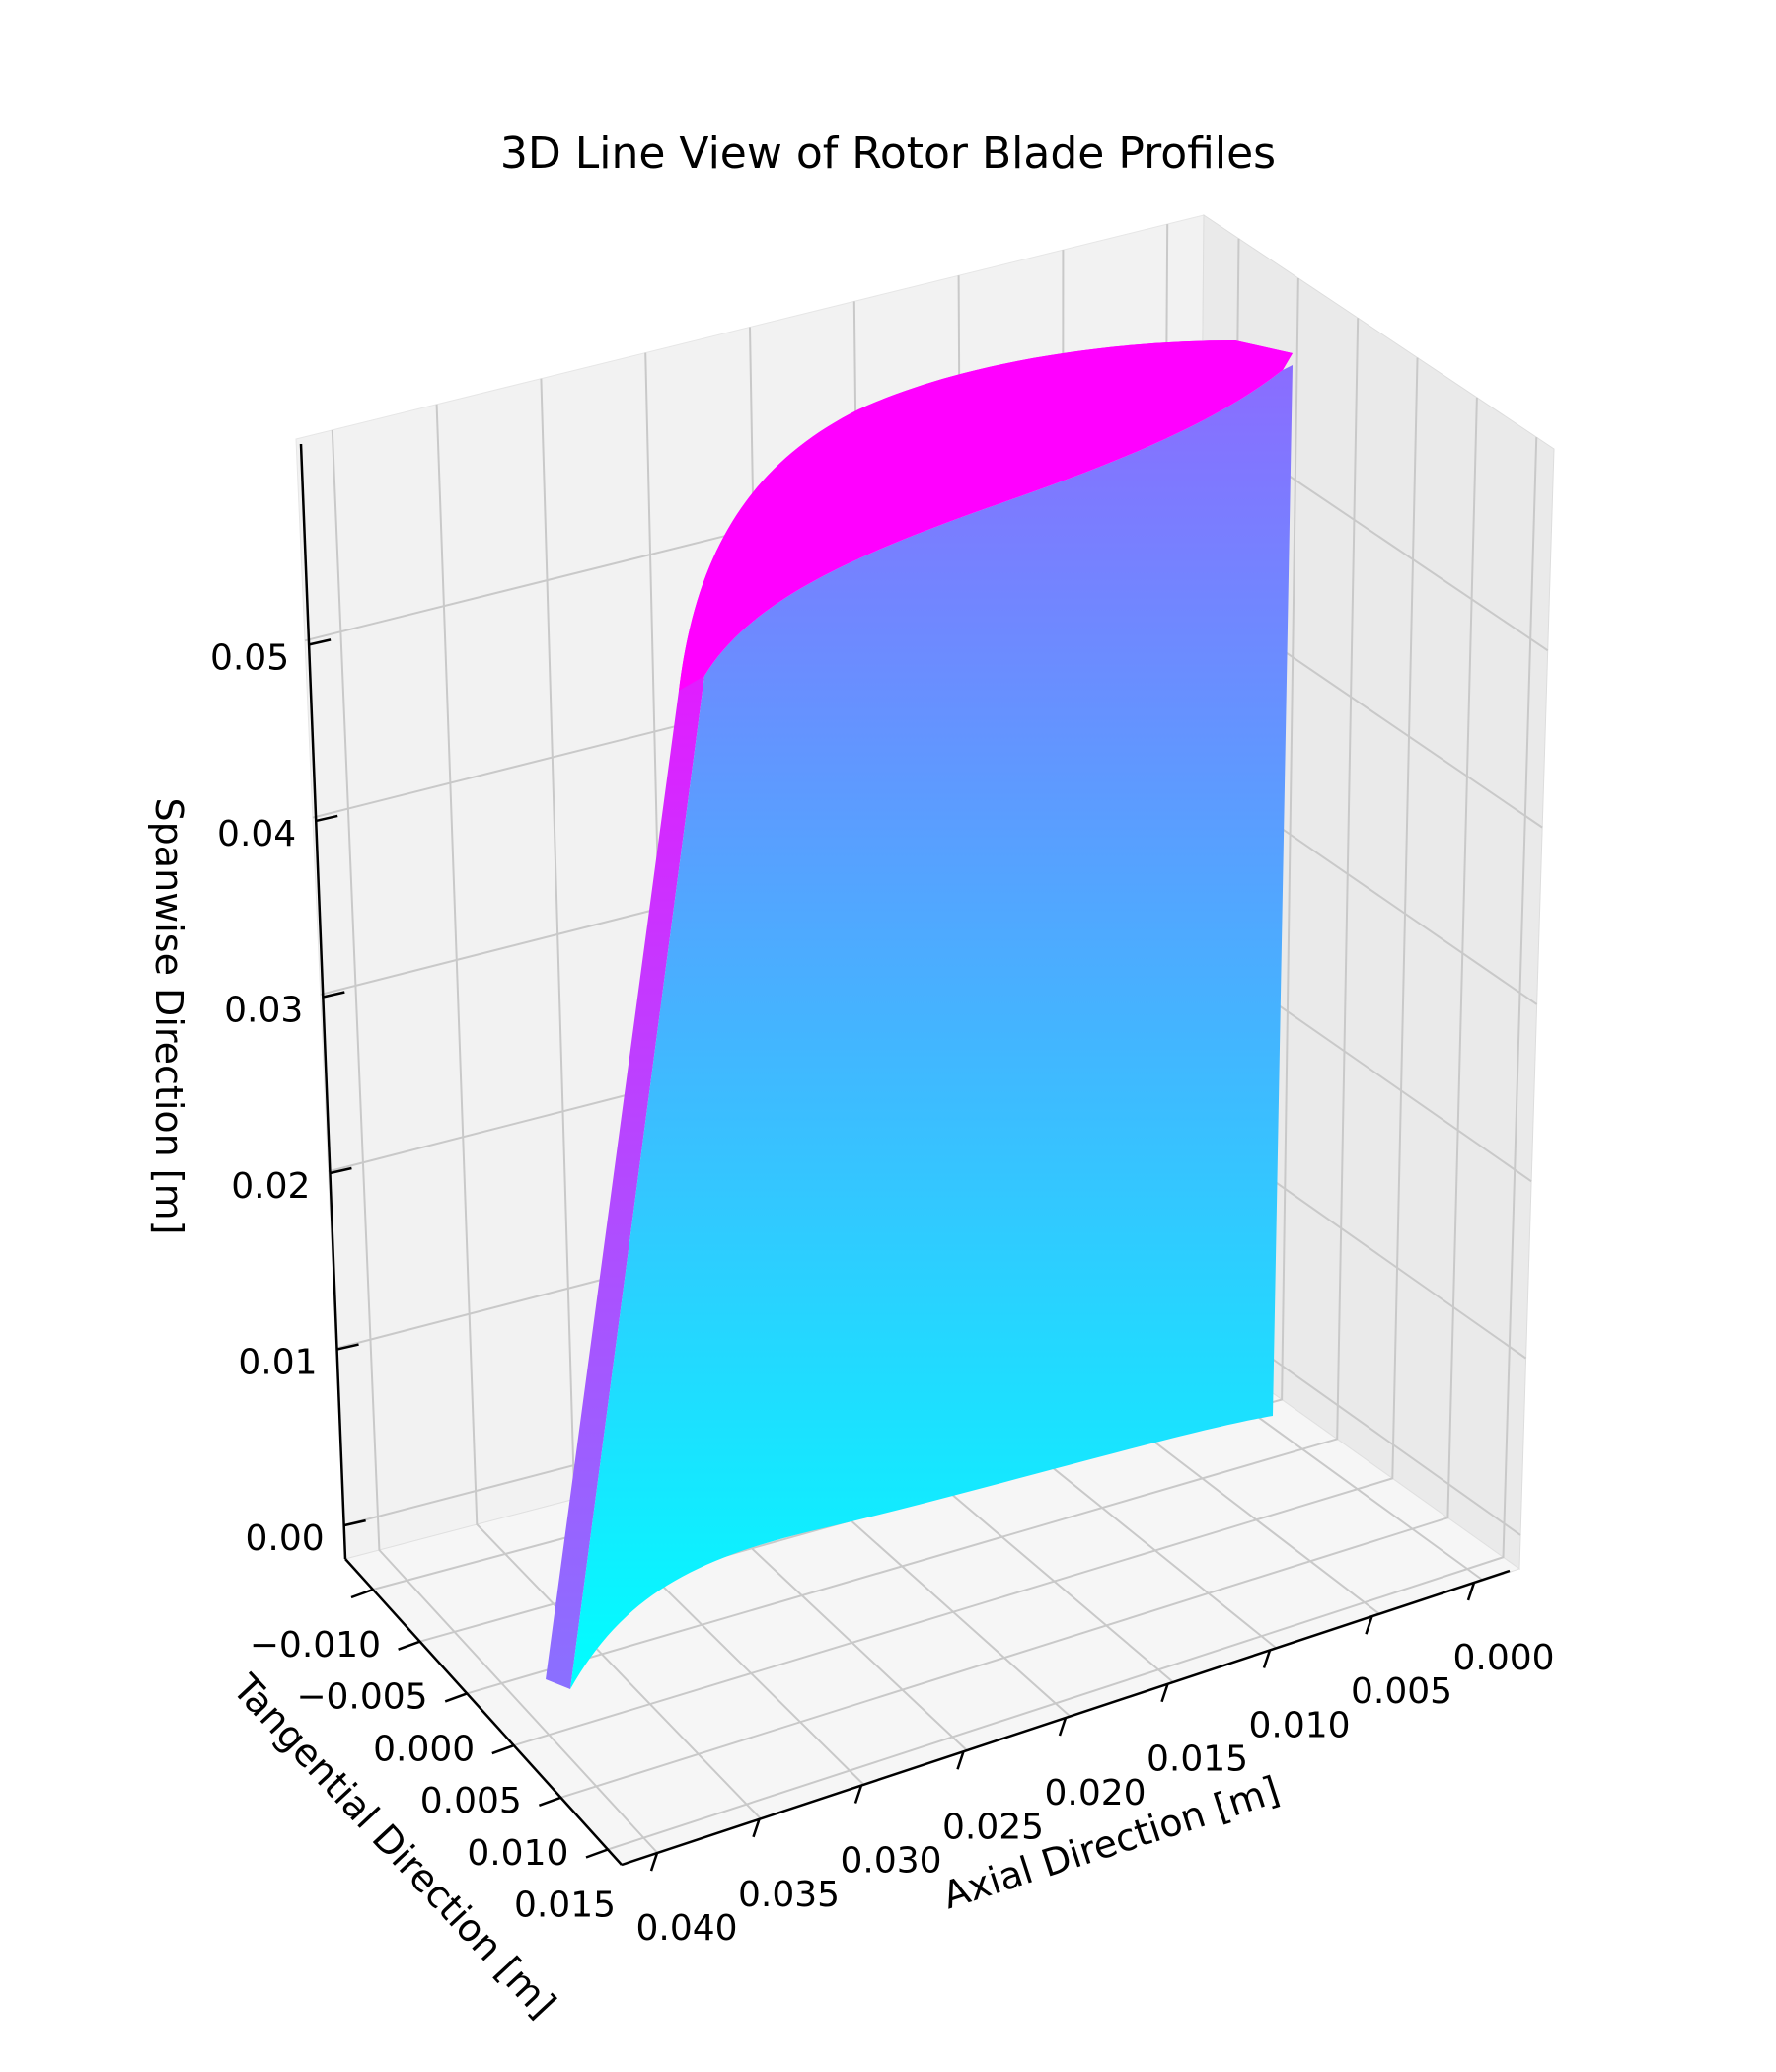 Image resolution: width=1776 pixels, height=2072 pixels. I want to click on y-tick-label: 0.010, so click(518, 1854).